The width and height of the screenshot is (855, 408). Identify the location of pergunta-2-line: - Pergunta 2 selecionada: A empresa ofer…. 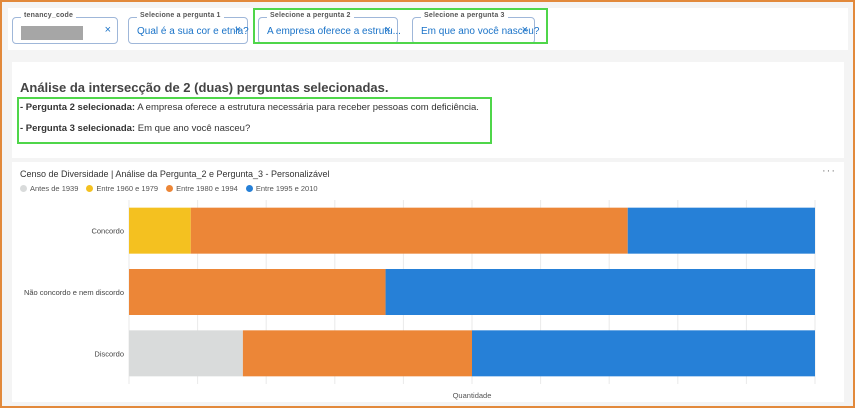
(249, 107).